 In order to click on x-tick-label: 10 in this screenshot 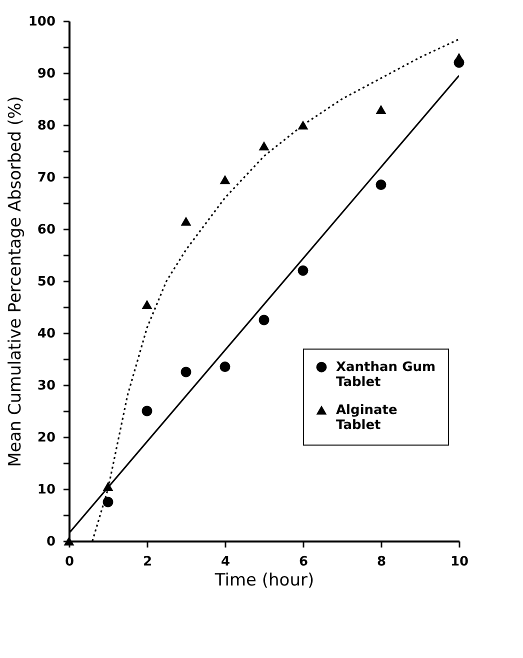, I will do `click(459, 562)`.